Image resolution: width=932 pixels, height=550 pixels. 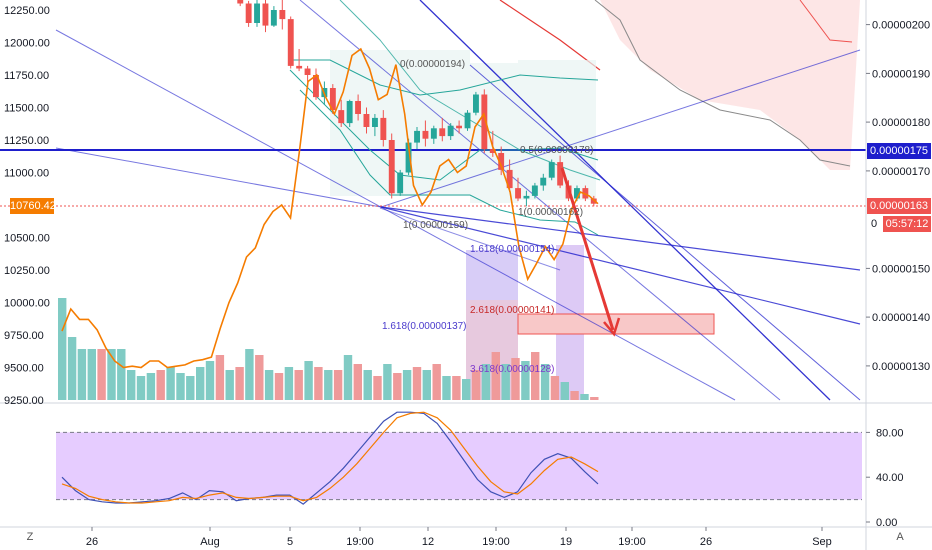 I want to click on rsi-axis-tick: 0.00, so click(x=886, y=523).